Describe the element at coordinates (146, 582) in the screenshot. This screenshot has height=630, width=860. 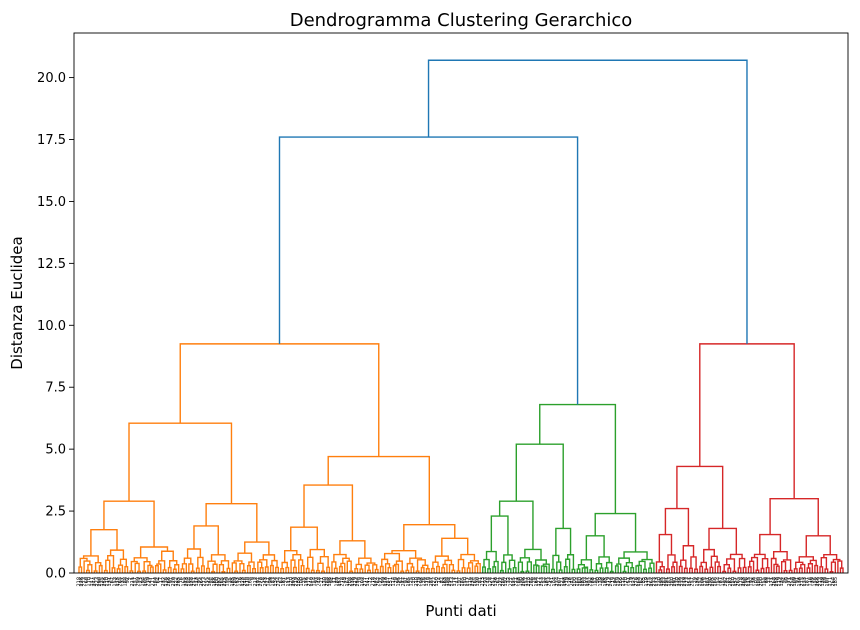
I see `leaf-label: 105` at that location.